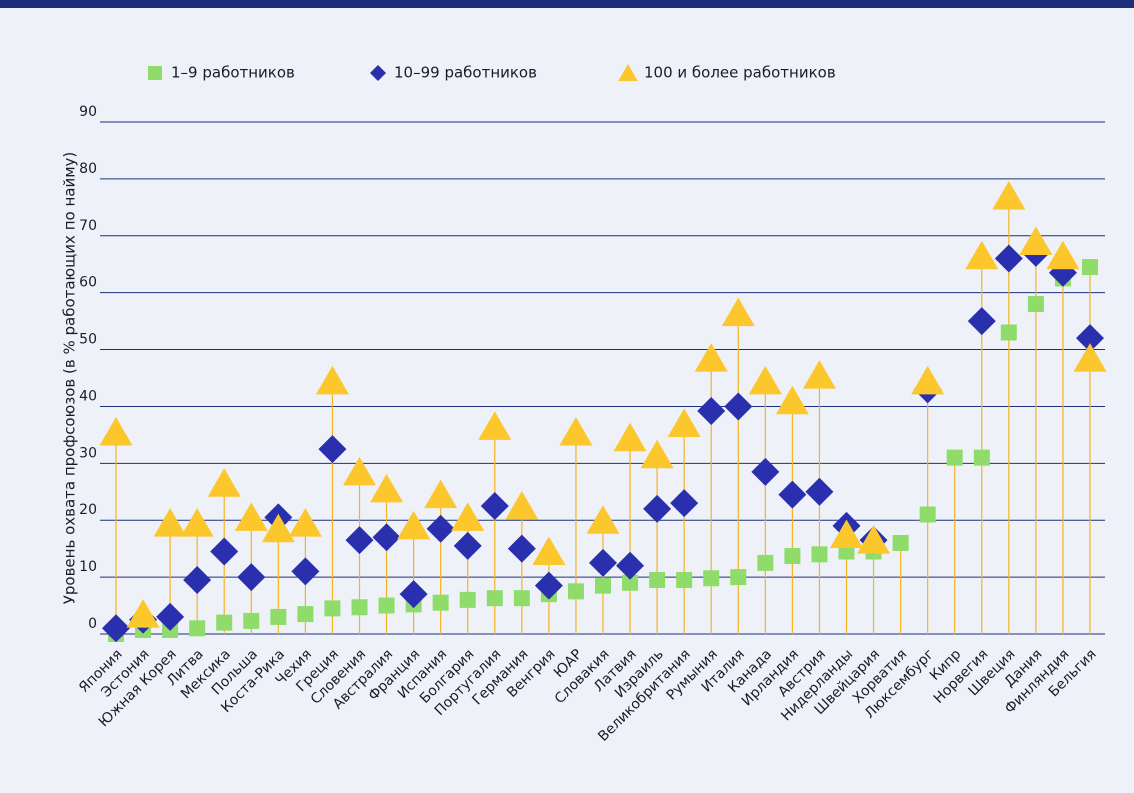 The width and height of the screenshot is (1134, 793). What do you see at coordinates (88, 340) in the screenshot?
I see `y-tick-label: 50` at bounding box center [88, 340].